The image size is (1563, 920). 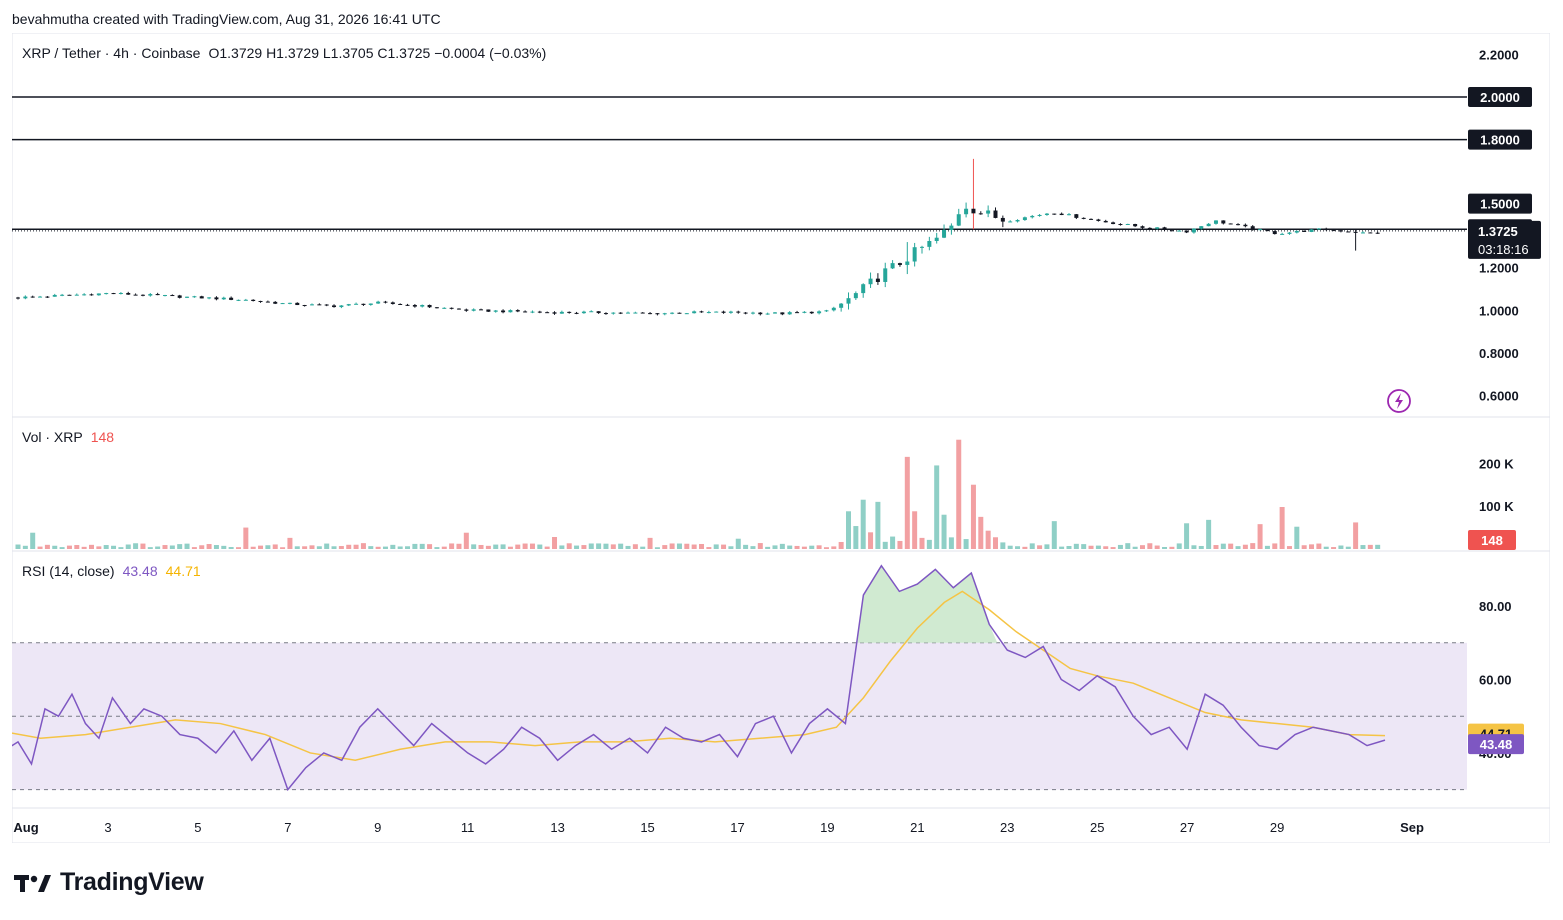 I want to click on volume-pane, so click(x=698, y=494).